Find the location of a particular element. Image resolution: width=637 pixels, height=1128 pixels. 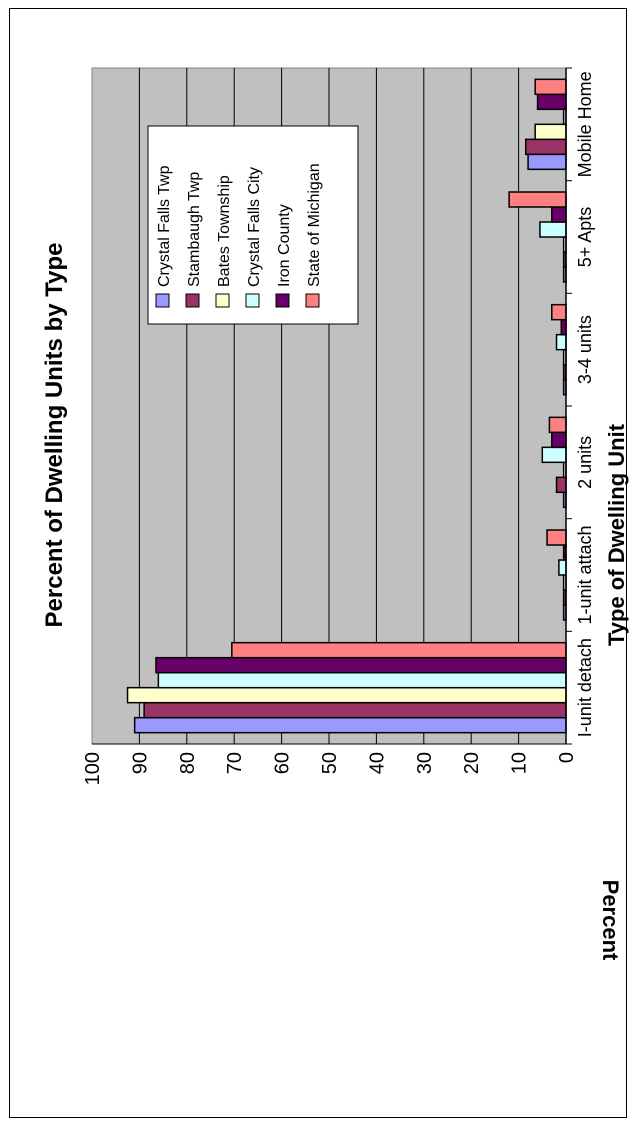

category-label: 5+ Apts is located at coordinates (585, 237).